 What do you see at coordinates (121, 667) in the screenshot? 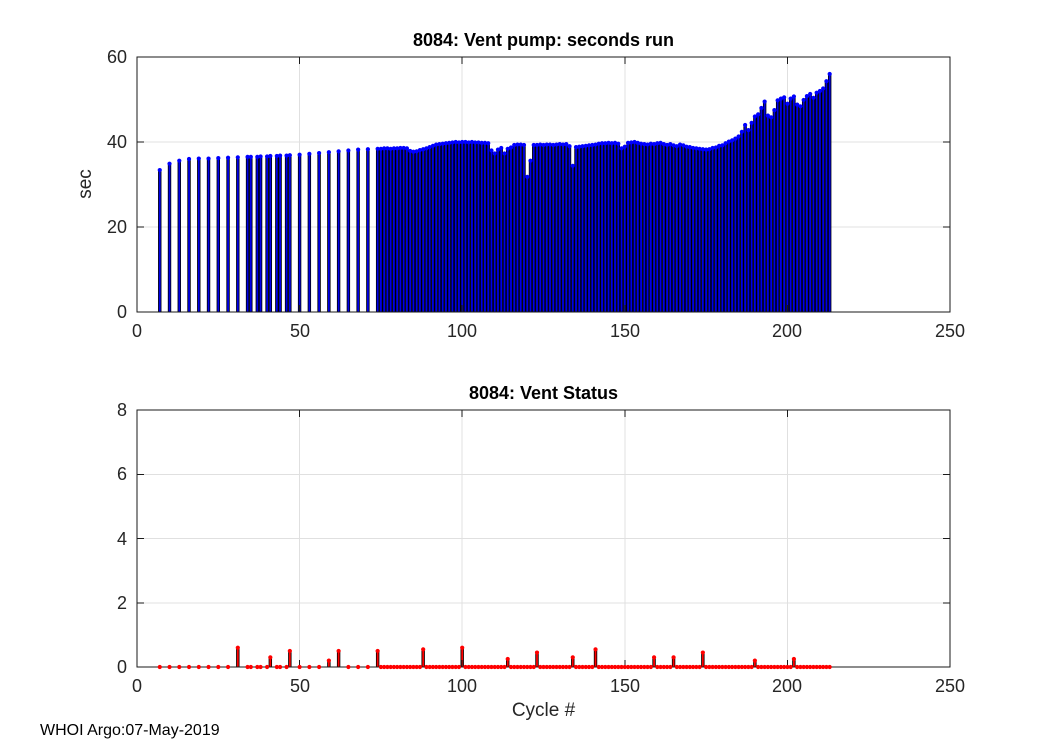
I see `y-tick-label: 0` at bounding box center [121, 667].